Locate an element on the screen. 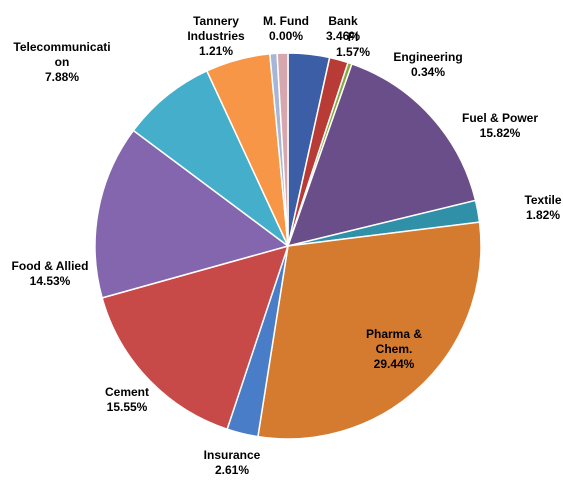 This screenshot has height=480, width=563. label-text: Tannery is located at coordinates (216, 21).